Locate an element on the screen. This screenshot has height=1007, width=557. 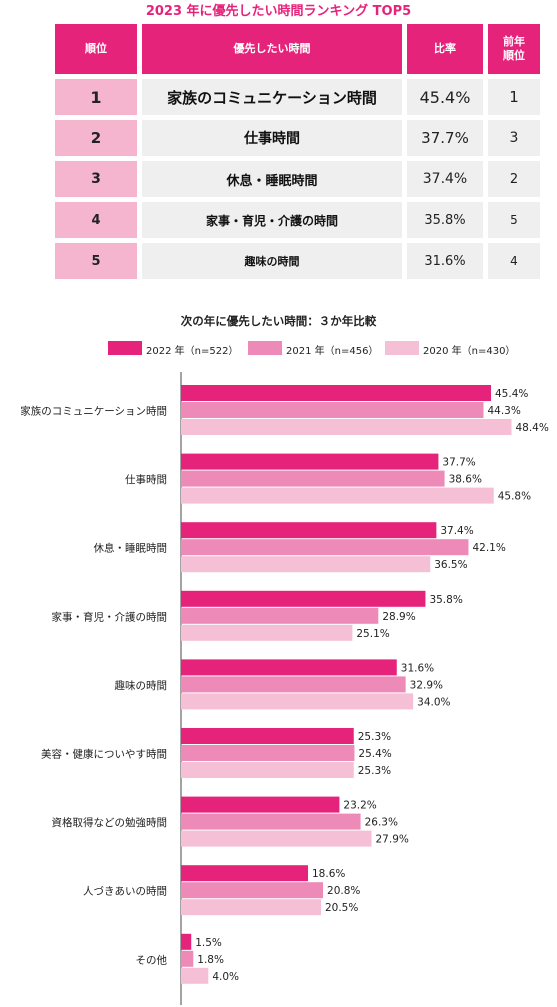
header-rank: 順位 is located at coordinates (96, 49).